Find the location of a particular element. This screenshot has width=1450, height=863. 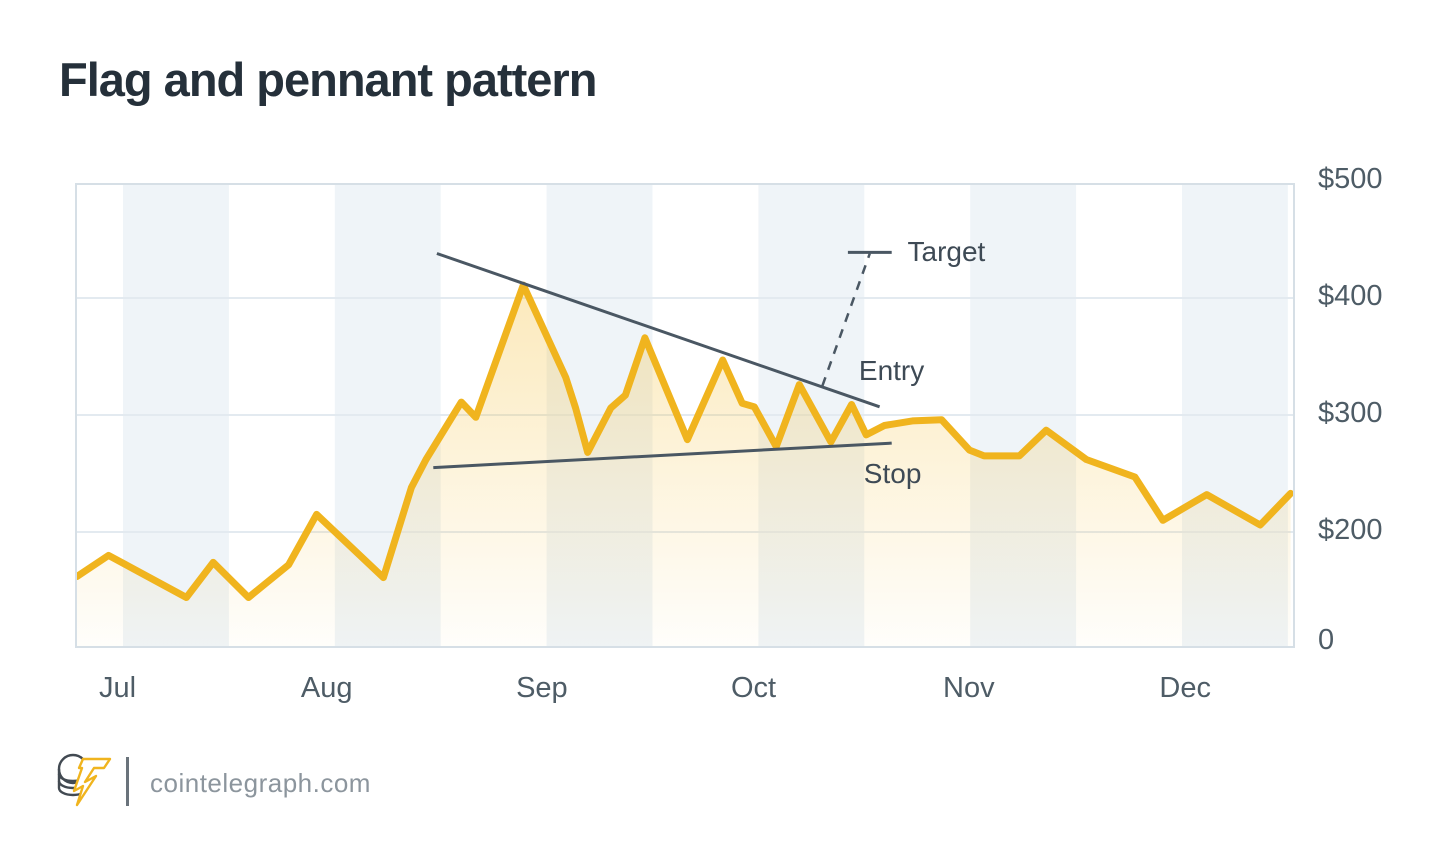

x-axis-labels: Jul Aug Sep Oct Nov Dec is located at coordinates (685, 688).